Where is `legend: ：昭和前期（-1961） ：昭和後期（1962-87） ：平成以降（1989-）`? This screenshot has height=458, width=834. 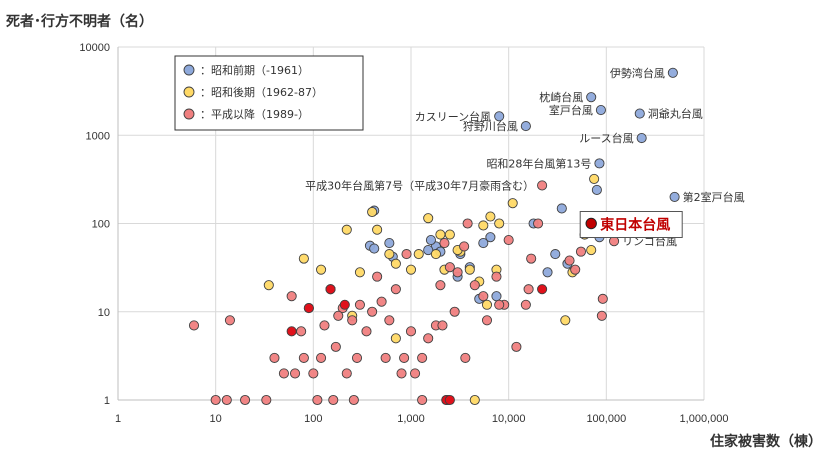
legend: ：昭和前期（-1961） ：昭和後期（1962-87） ：平成以降（1989-） is located at coordinates (269, 93).